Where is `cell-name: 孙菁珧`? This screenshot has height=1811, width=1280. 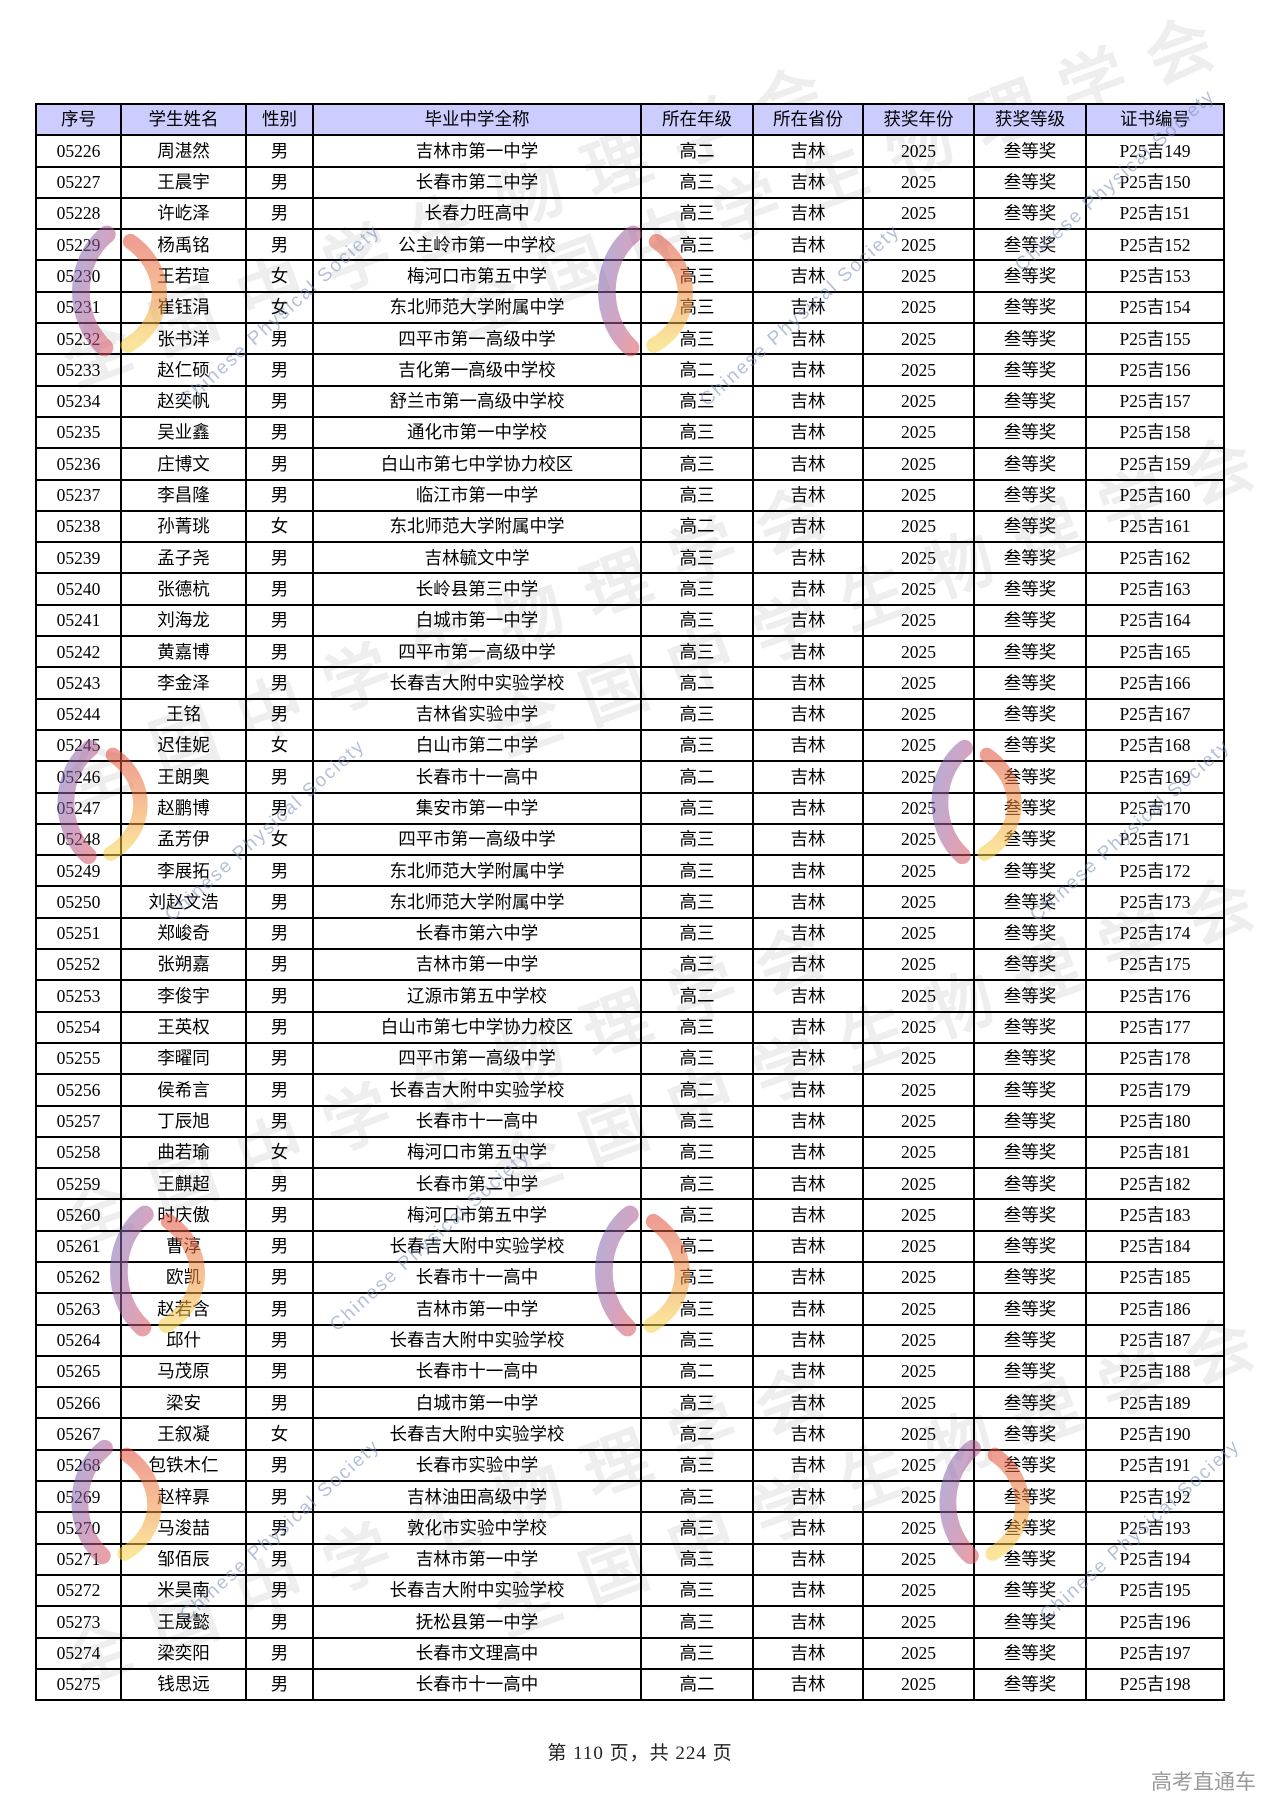 cell-name: 孙菁珧 is located at coordinates (183, 526).